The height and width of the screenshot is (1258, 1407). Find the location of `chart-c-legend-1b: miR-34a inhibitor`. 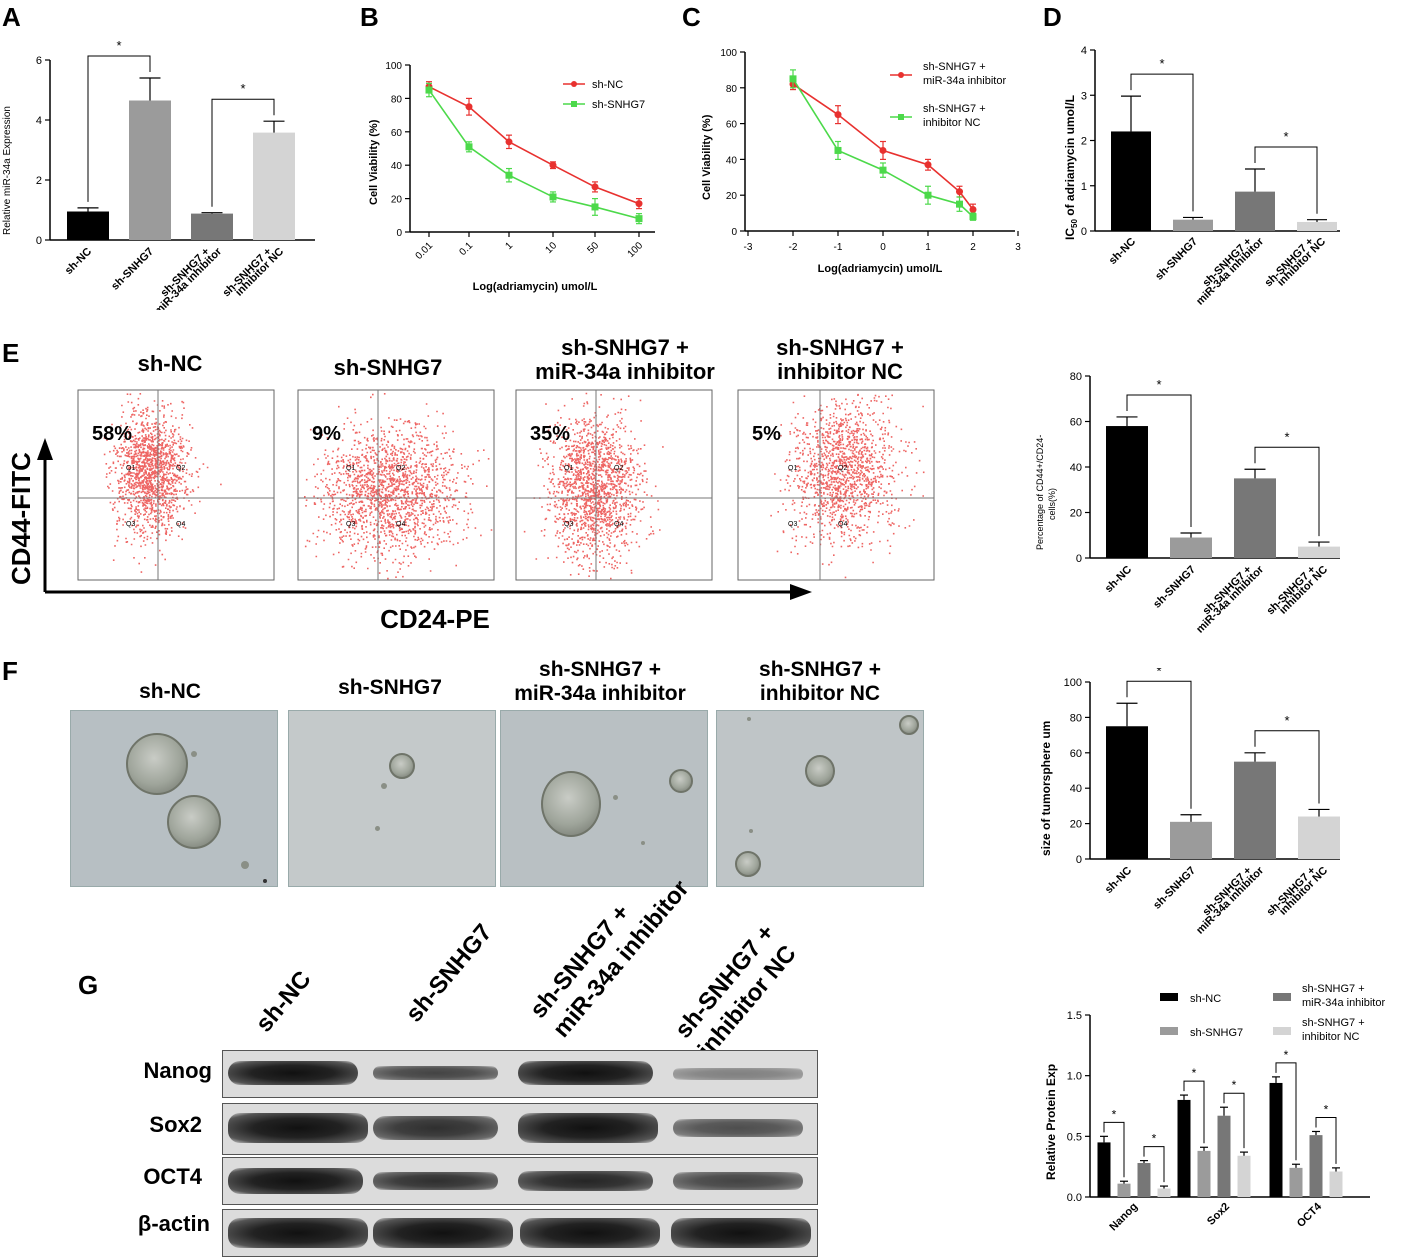

chart-c-legend-1b: miR-34a inhibitor is located at coordinates (964, 81).